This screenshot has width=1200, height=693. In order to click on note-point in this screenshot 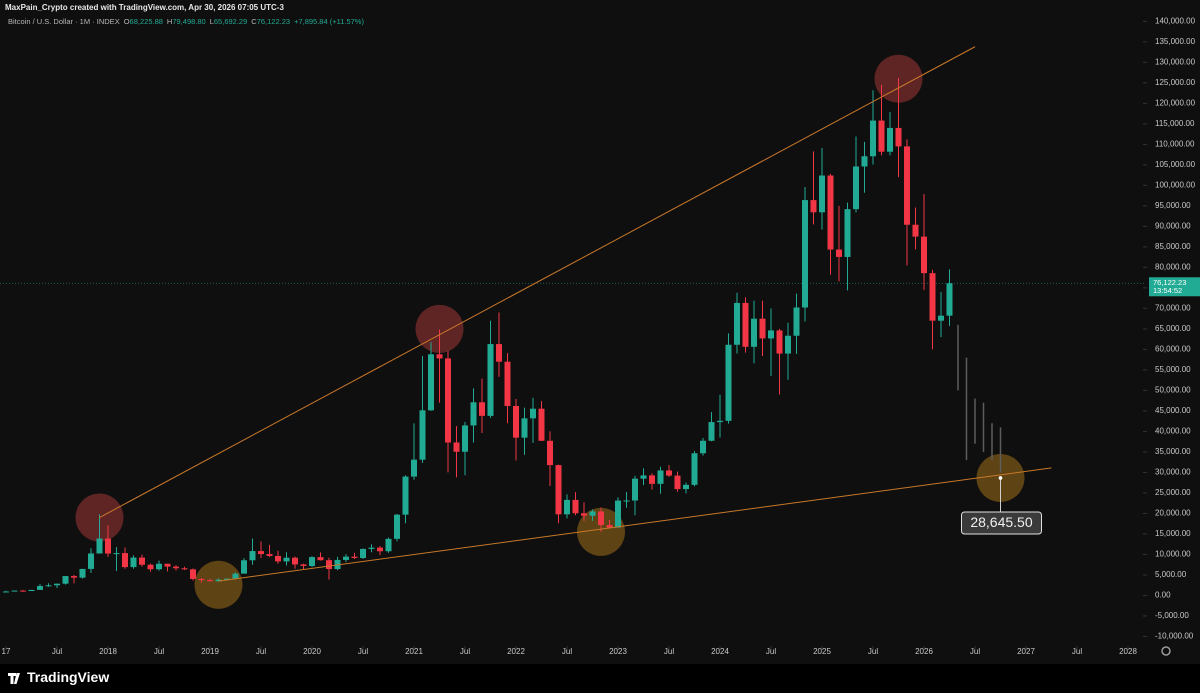, I will do `click(1000, 478)`.